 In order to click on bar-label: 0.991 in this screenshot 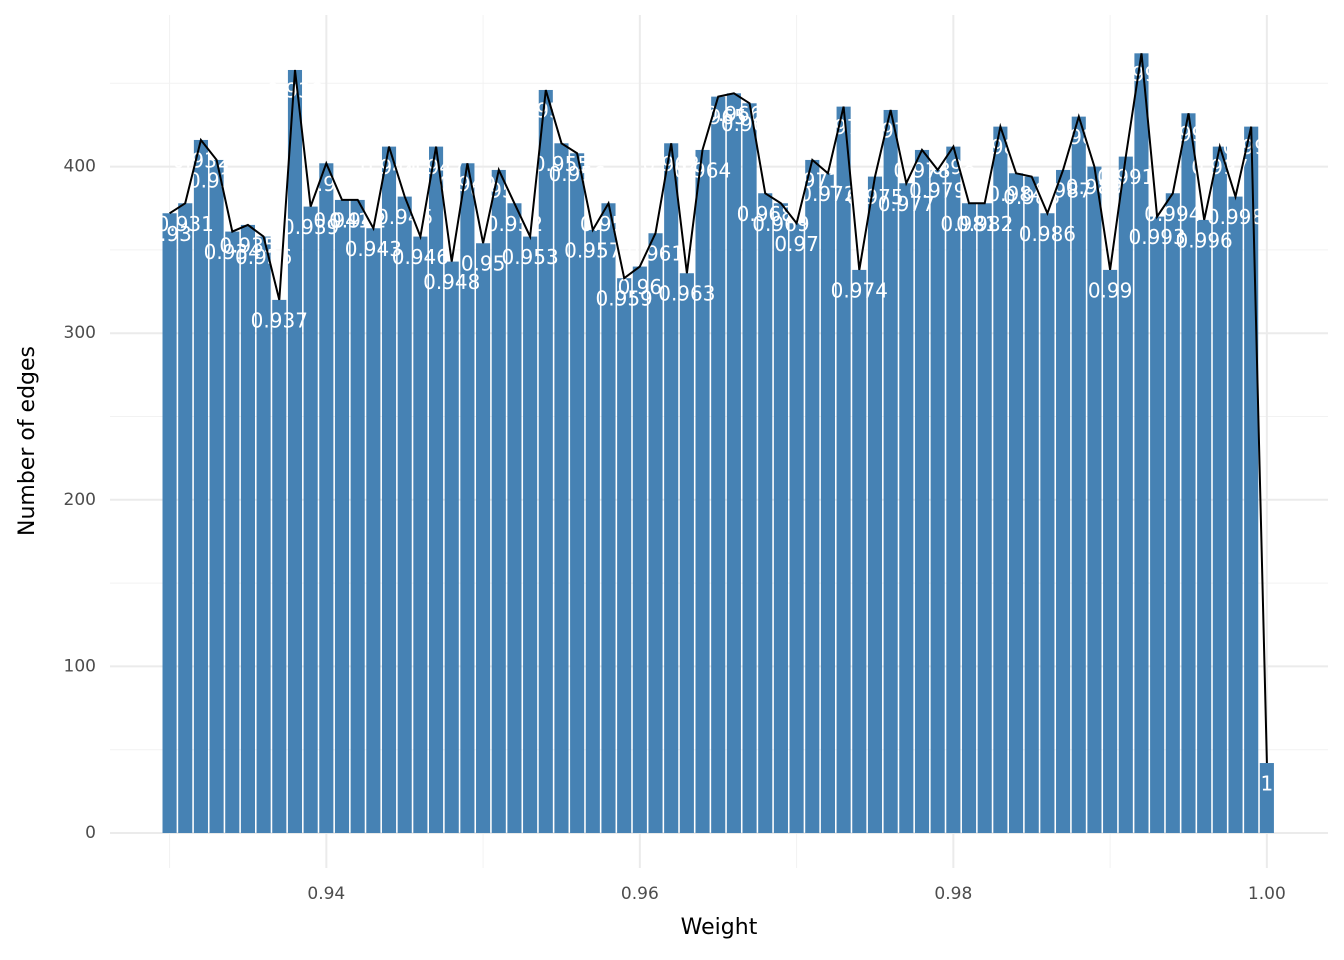, I will do `click(1125, 177)`.